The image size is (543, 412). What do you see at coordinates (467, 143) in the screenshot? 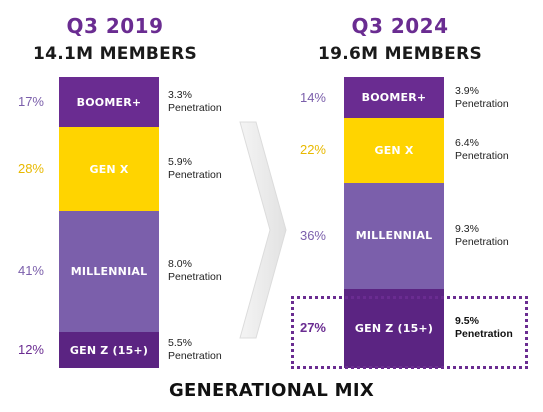
I see `penetration-value: 6.4%` at bounding box center [467, 143].